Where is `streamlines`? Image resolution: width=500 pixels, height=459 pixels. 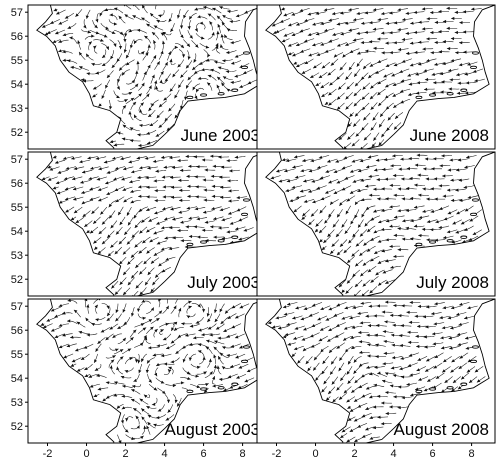 streamlines is located at coordinates (147, 371).